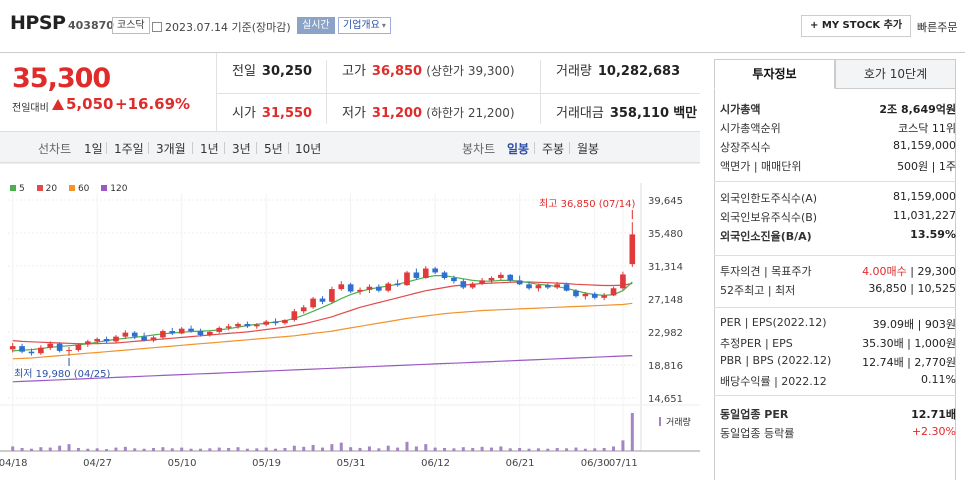 The width and height of the screenshot is (970, 480). What do you see at coordinates (520, 463) in the screenshot?
I see `x-tick-label: 06/21` at bounding box center [520, 463].